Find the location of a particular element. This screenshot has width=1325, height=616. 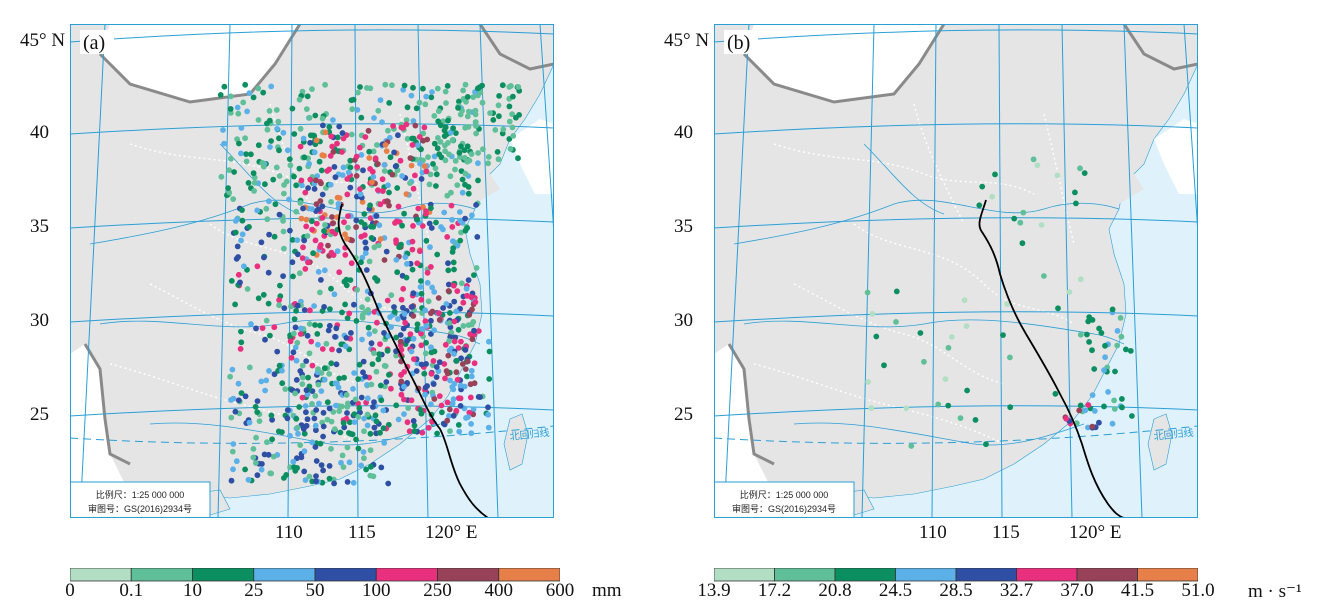

colorbar-tick-label: 250 is located at coordinates (437, 590).